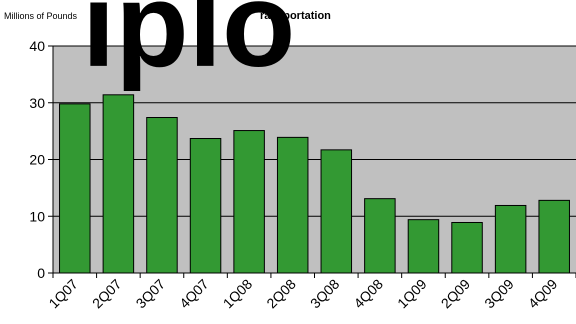 This screenshot has height=324, width=576. Describe the element at coordinates (499, 294) in the screenshot. I see `x-tick-label: 3Q09` at that location.